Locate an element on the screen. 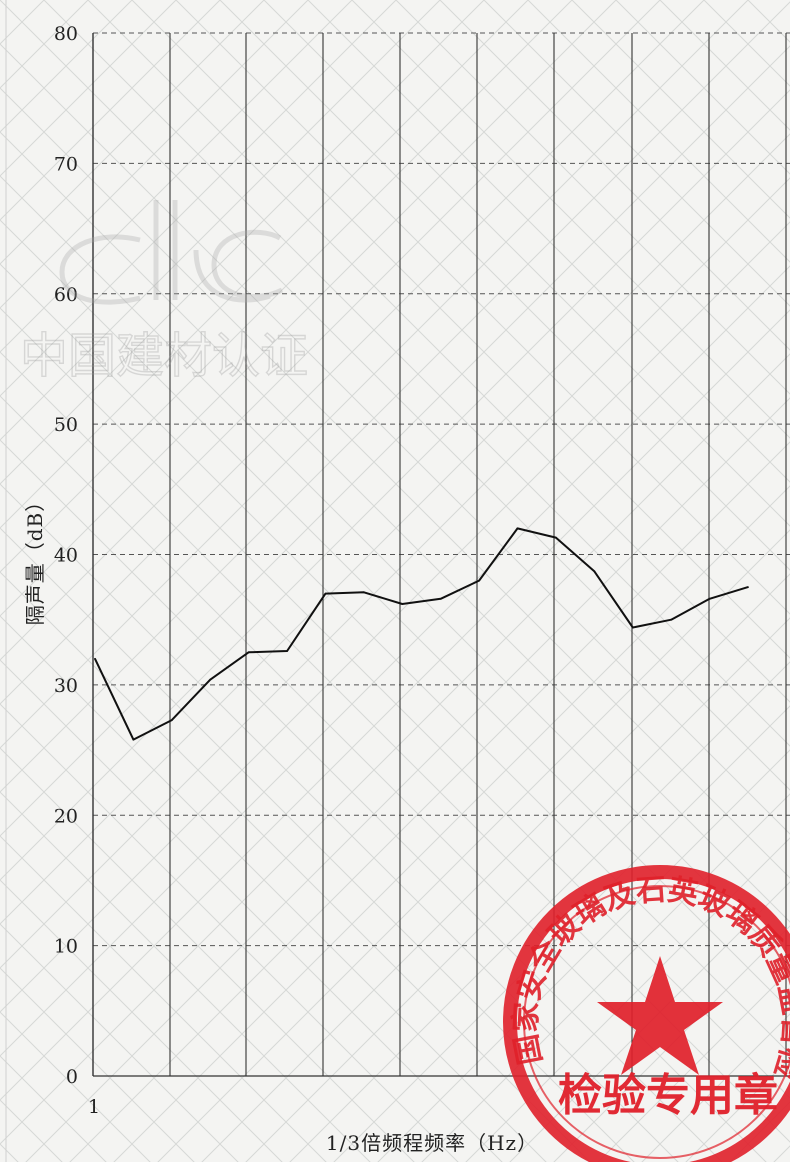 The width and height of the screenshot is (790, 1162). y-tick-label-10: 10 is located at coordinates (66, 947).